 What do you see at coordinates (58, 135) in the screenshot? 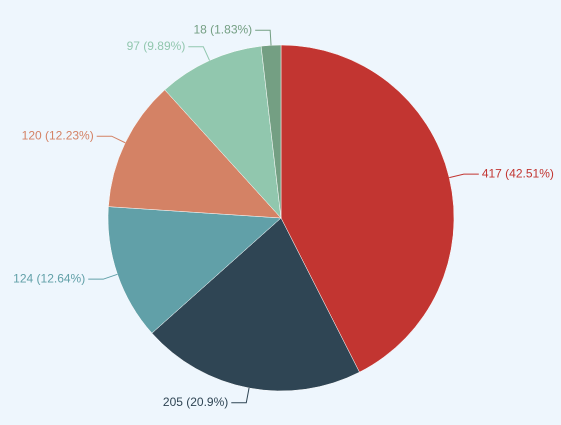
I see `data-label: 120 (12.23%)` at bounding box center [58, 135].